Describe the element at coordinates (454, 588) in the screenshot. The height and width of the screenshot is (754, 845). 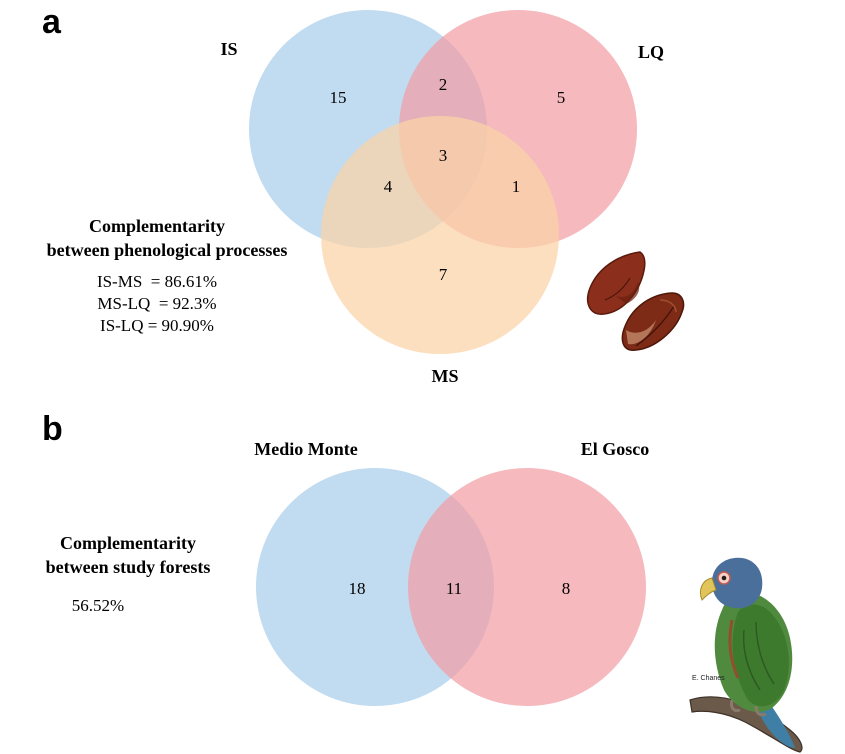
I see `count-both-forests: 11` at that location.